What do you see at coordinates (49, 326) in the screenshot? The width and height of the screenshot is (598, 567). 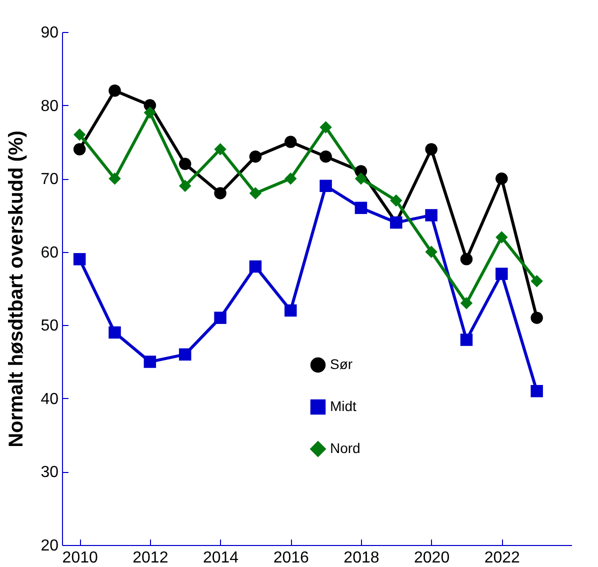 I see `y-tick-label: 50` at bounding box center [49, 326].